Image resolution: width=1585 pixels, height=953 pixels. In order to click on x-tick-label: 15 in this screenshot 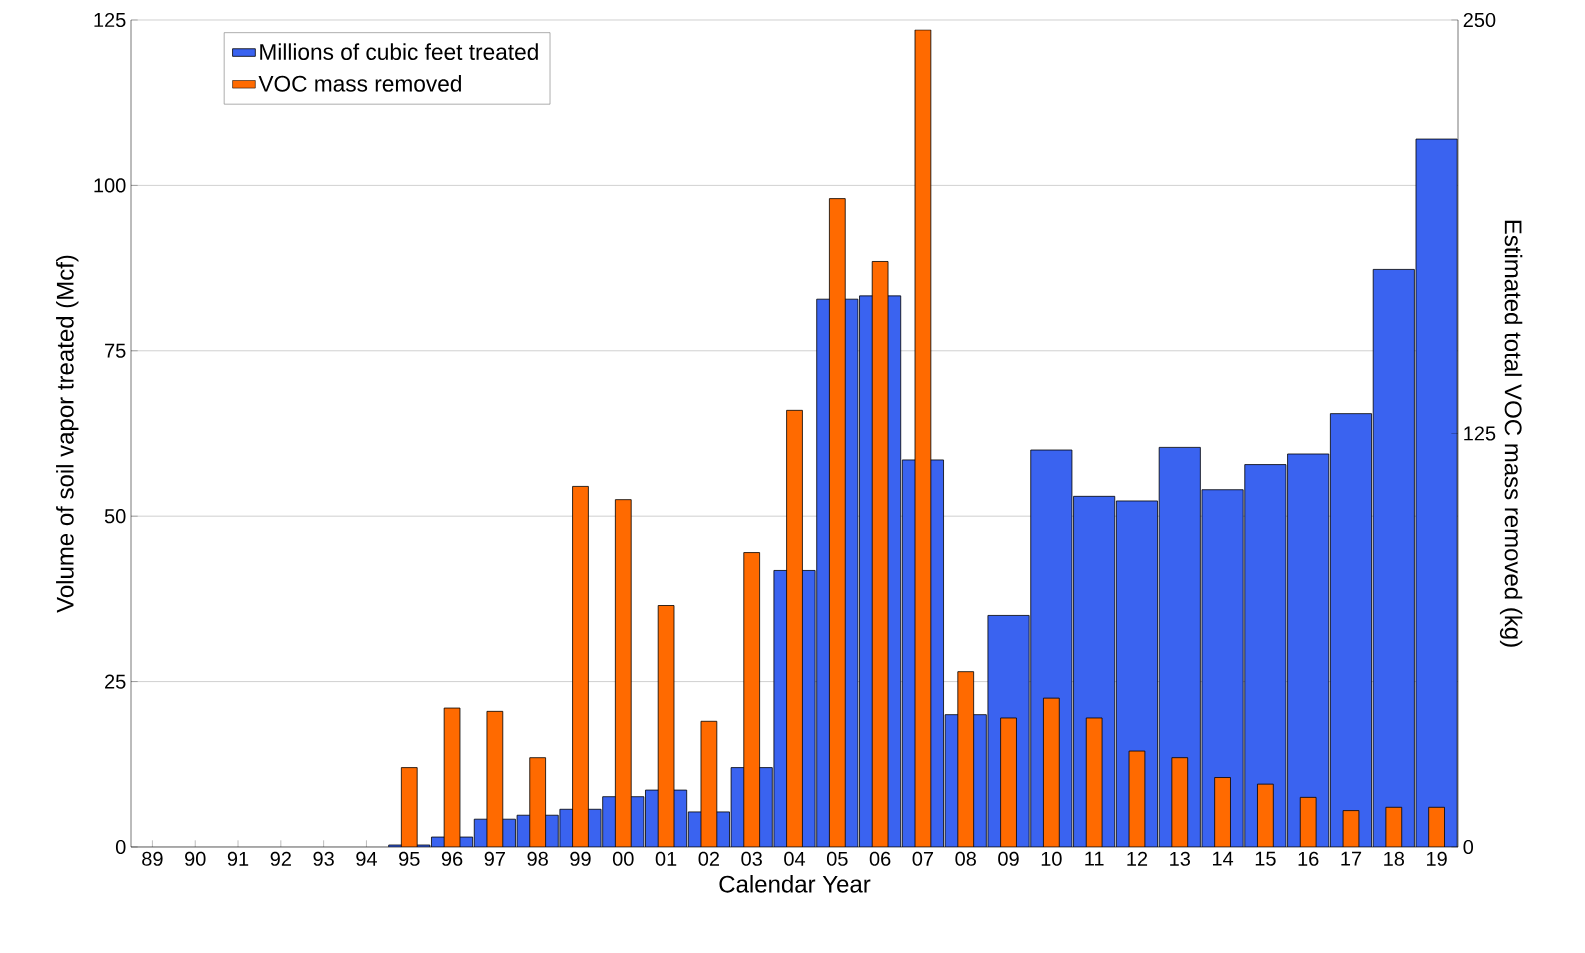, I will do `click(1265, 858)`.